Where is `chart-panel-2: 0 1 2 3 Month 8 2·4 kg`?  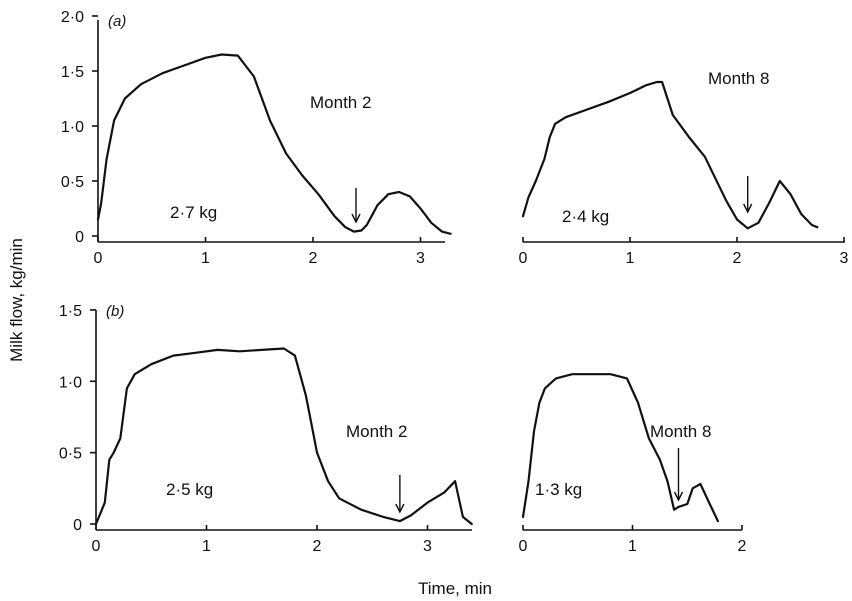
chart-panel-2: 0 1 2 3 Month 8 2·4 kg is located at coordinates (684, 168).